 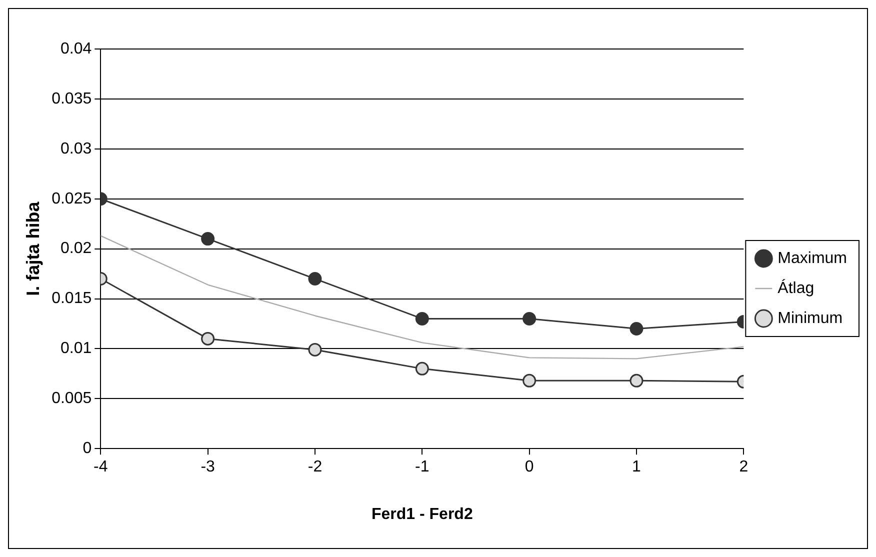 I want to click on legend-label: Maximum, so click(x=813, y=258).